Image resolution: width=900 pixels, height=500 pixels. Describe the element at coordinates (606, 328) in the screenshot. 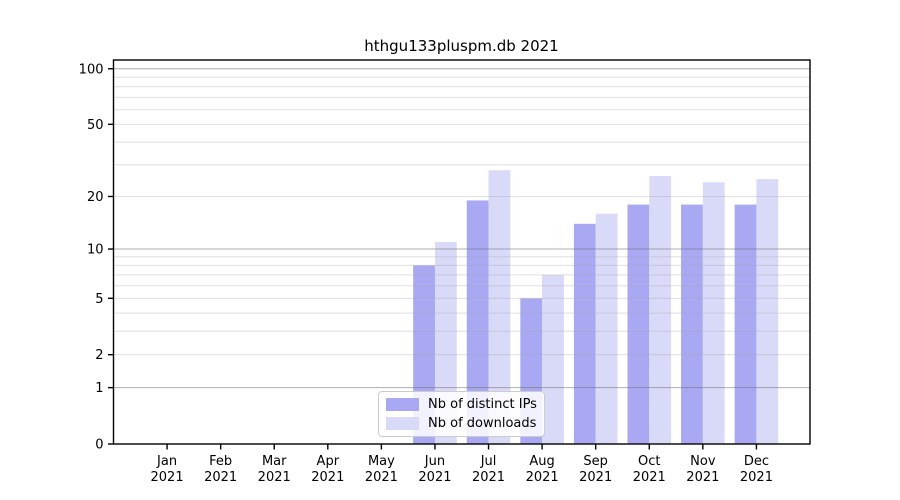

I see `bar-downloads-sep` at that location.